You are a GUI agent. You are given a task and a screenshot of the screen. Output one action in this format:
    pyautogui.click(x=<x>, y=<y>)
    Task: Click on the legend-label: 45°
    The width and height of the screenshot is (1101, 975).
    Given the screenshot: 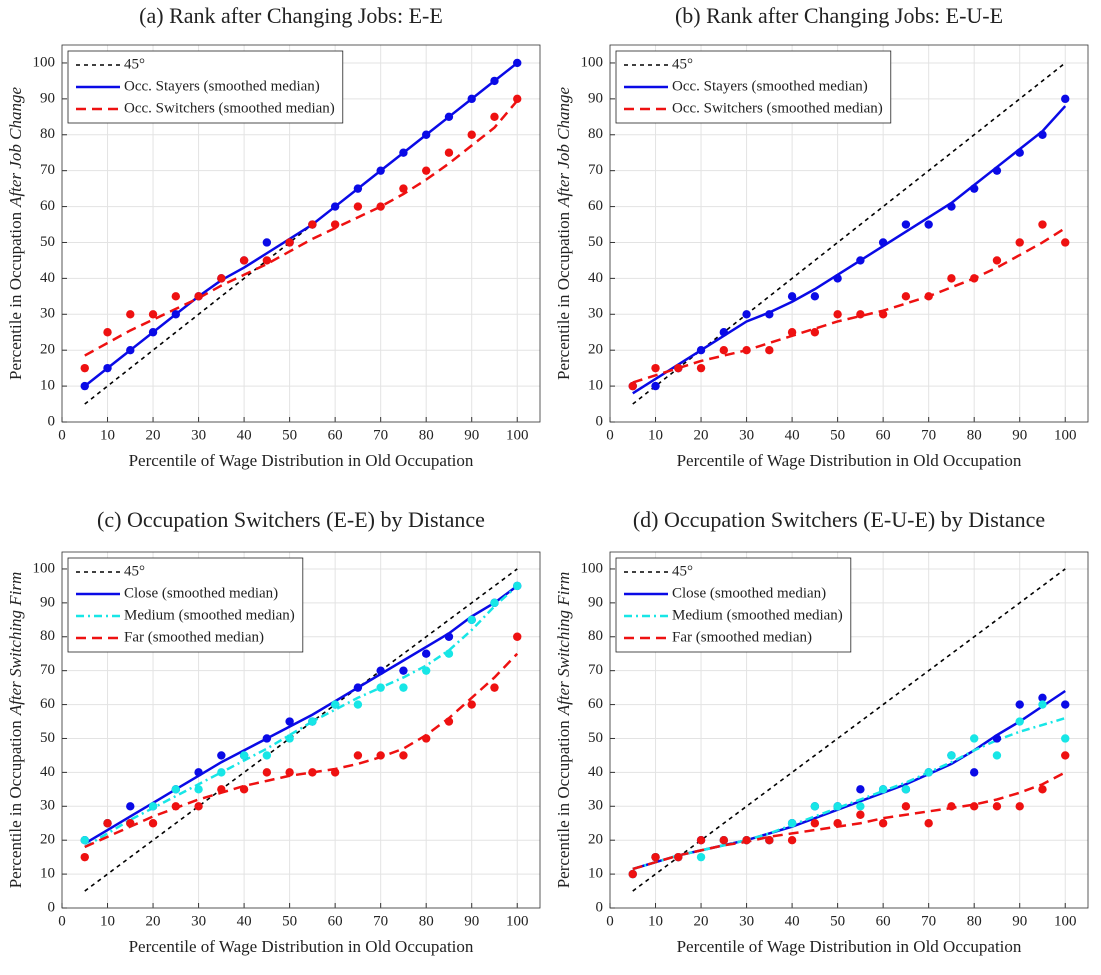 What is the action you would take?
    pyautogui.click(x=682, y=571)
    